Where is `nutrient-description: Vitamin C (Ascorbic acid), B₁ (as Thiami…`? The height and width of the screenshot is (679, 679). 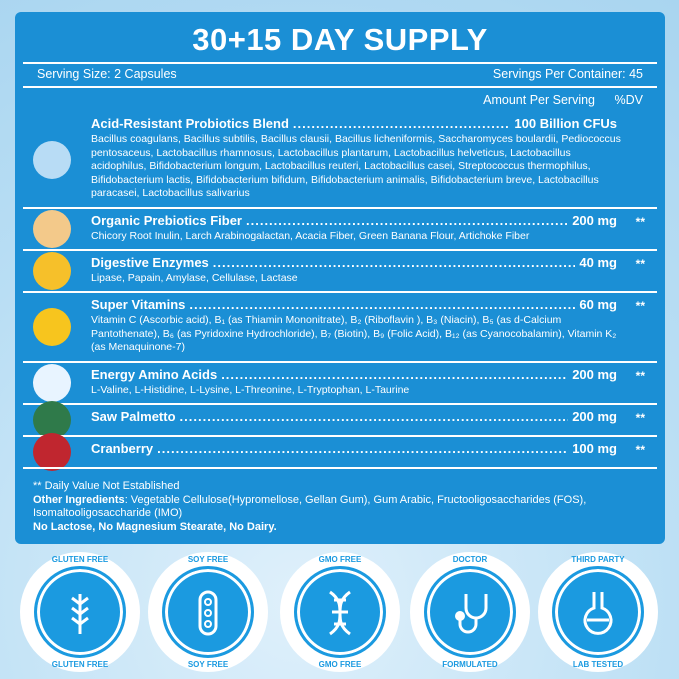 nutrient-description: Vitamin C (Ascorbic acid), B₁ (as Thiami… is located at coordinates (354, 333).